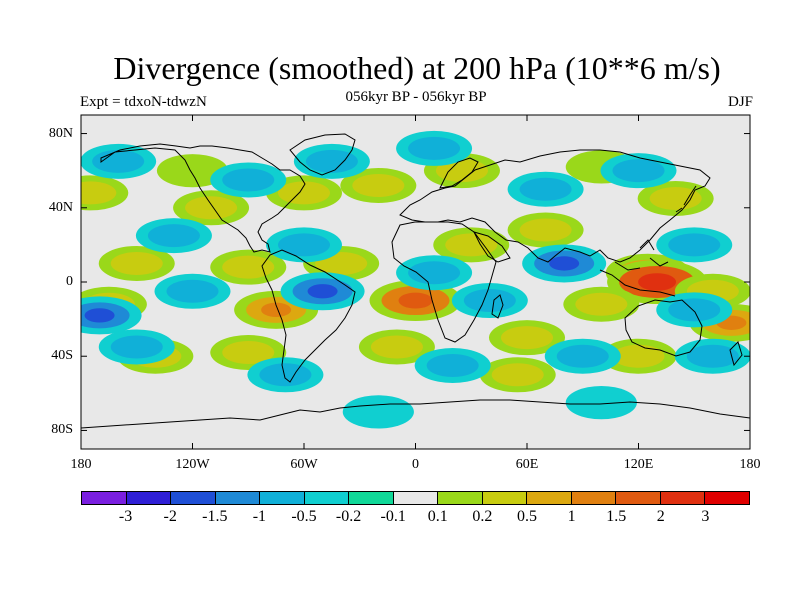  What do you see at coordinates (304, 516) in the screenshot?
I see `colorbar-label: -0.5` at bounding box center [304, 516].